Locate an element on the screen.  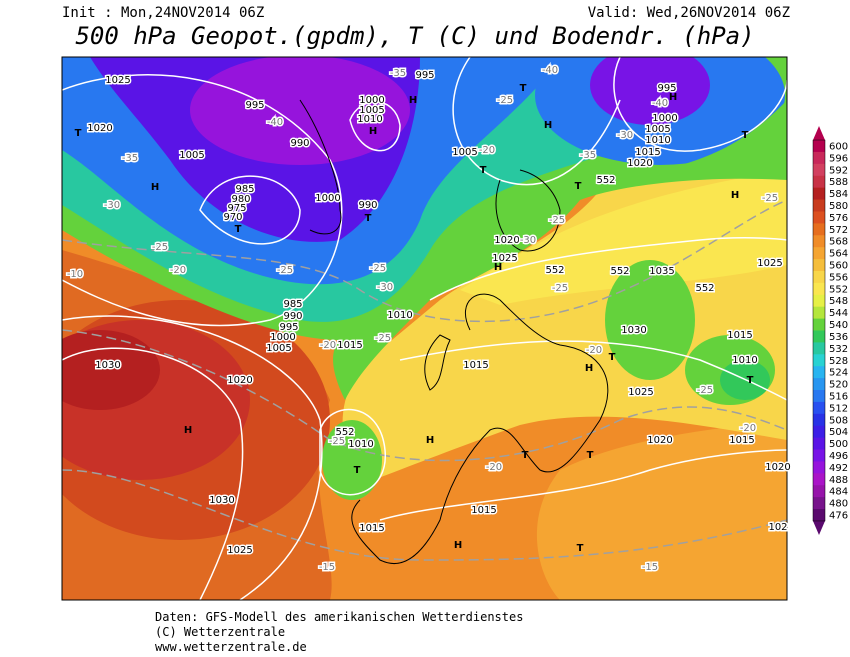
colorbar-label: 488 is located at coordinates (838, 480).